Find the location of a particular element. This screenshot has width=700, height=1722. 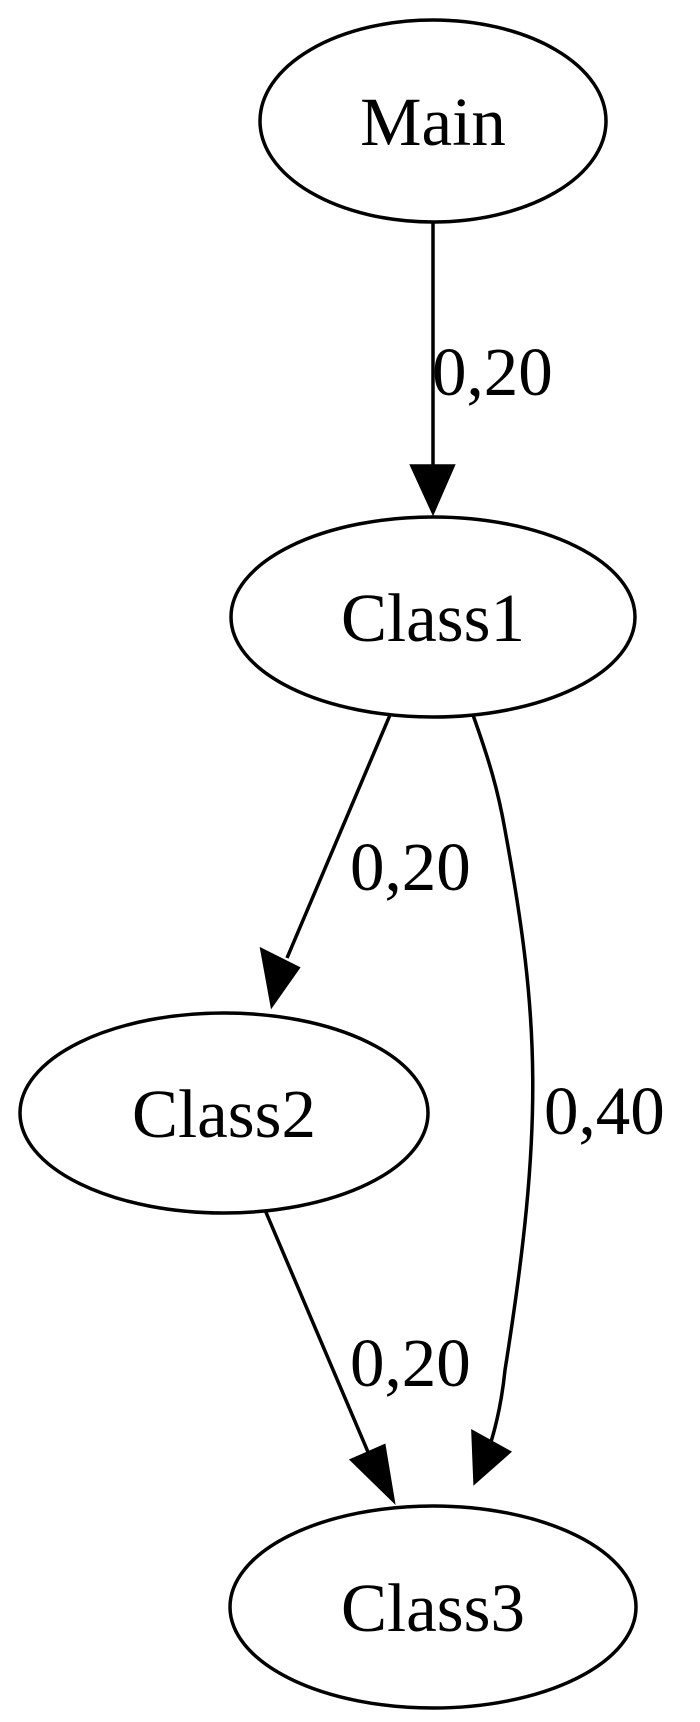

node-class1: Class1 is located at coordinates (433, 617).